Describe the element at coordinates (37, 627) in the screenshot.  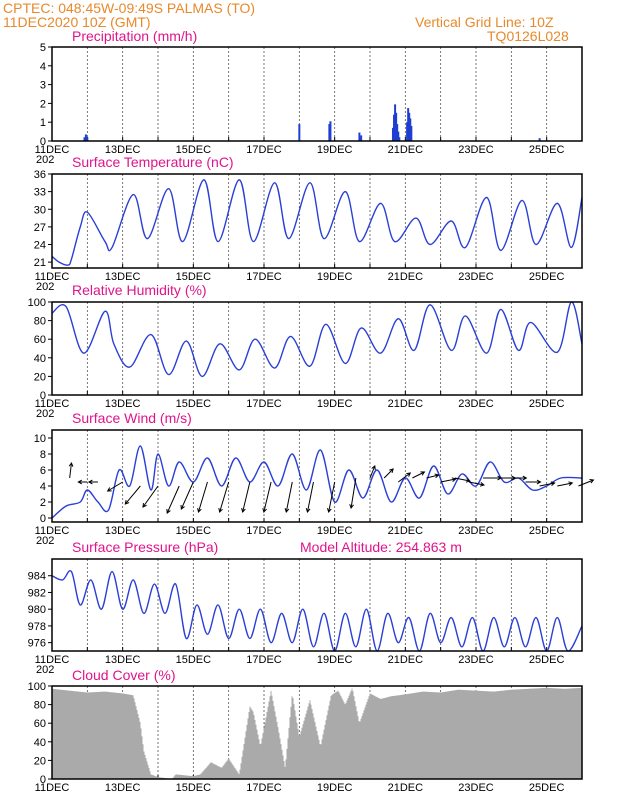
I see `y-tick-label: 978` at that location.